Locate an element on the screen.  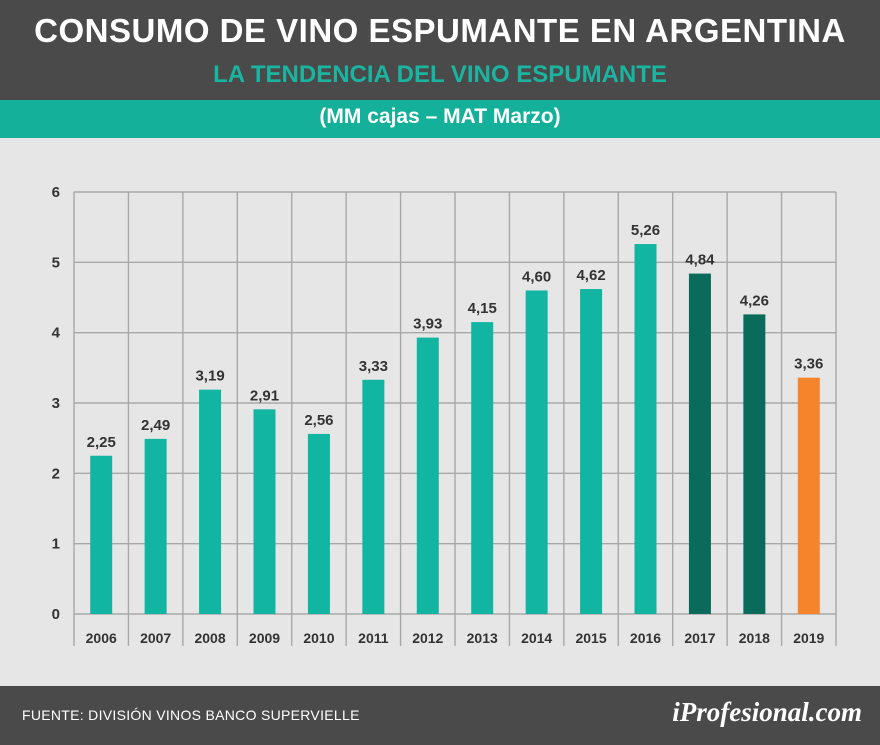
bar-2009 is located at coordinates (264, 511).